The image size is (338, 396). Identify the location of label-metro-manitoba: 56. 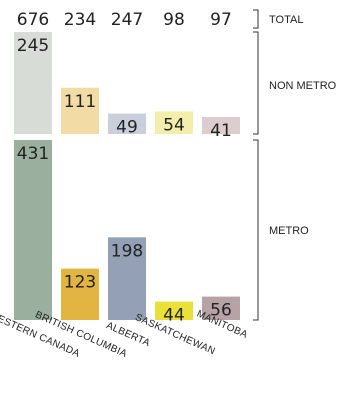
(221, 311).